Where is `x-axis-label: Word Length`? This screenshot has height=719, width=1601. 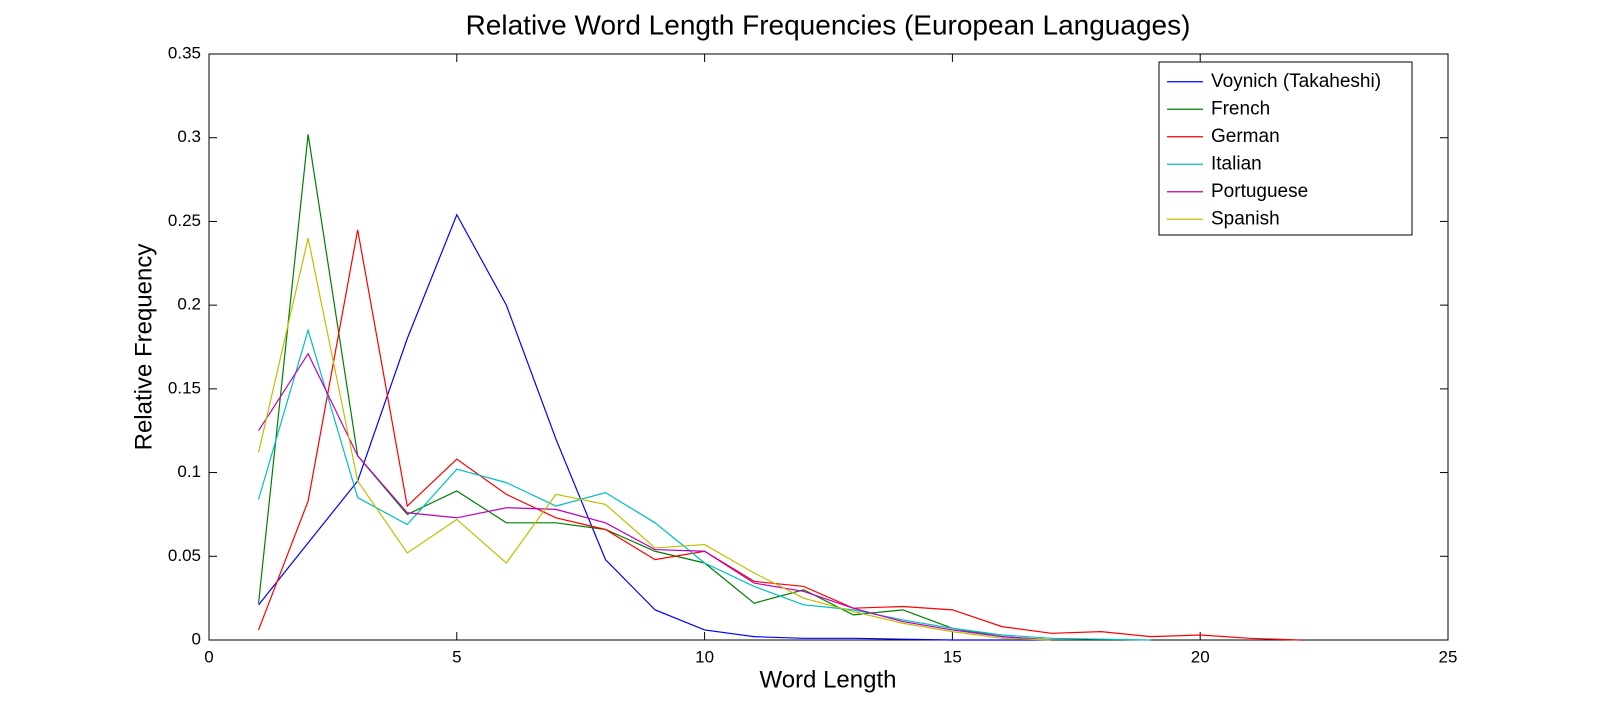
x-axis-label: Word Length is located at coordinates (828, 679).